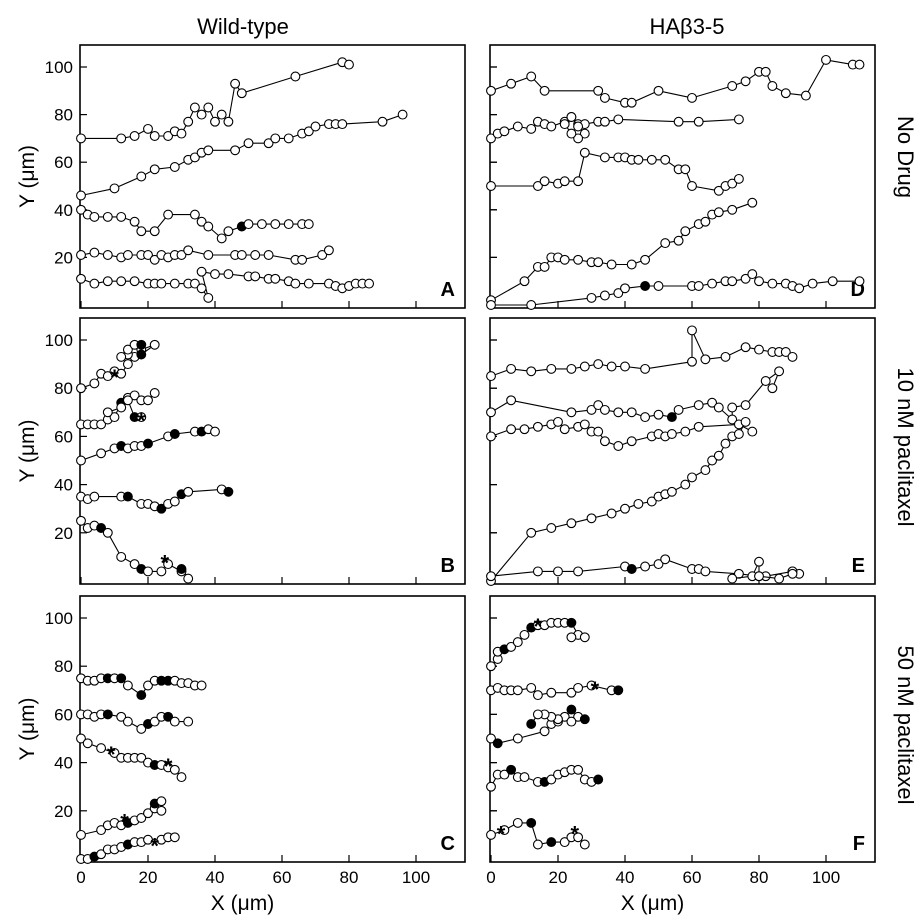  I want to click on column-title-ha-beta3-5: HAβ3-5, so click(686, 26).